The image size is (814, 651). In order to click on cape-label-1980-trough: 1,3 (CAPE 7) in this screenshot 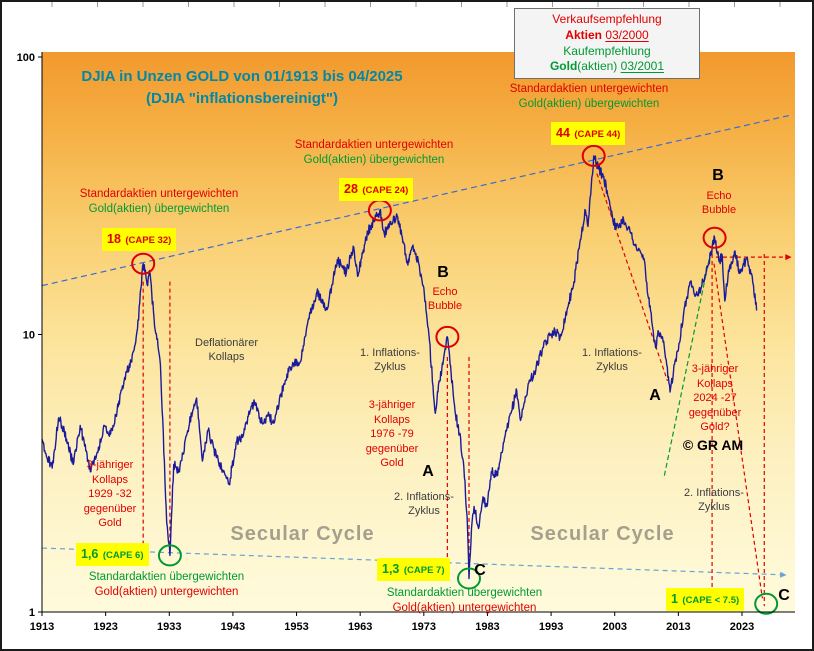, I will do `click(413, 569)`.